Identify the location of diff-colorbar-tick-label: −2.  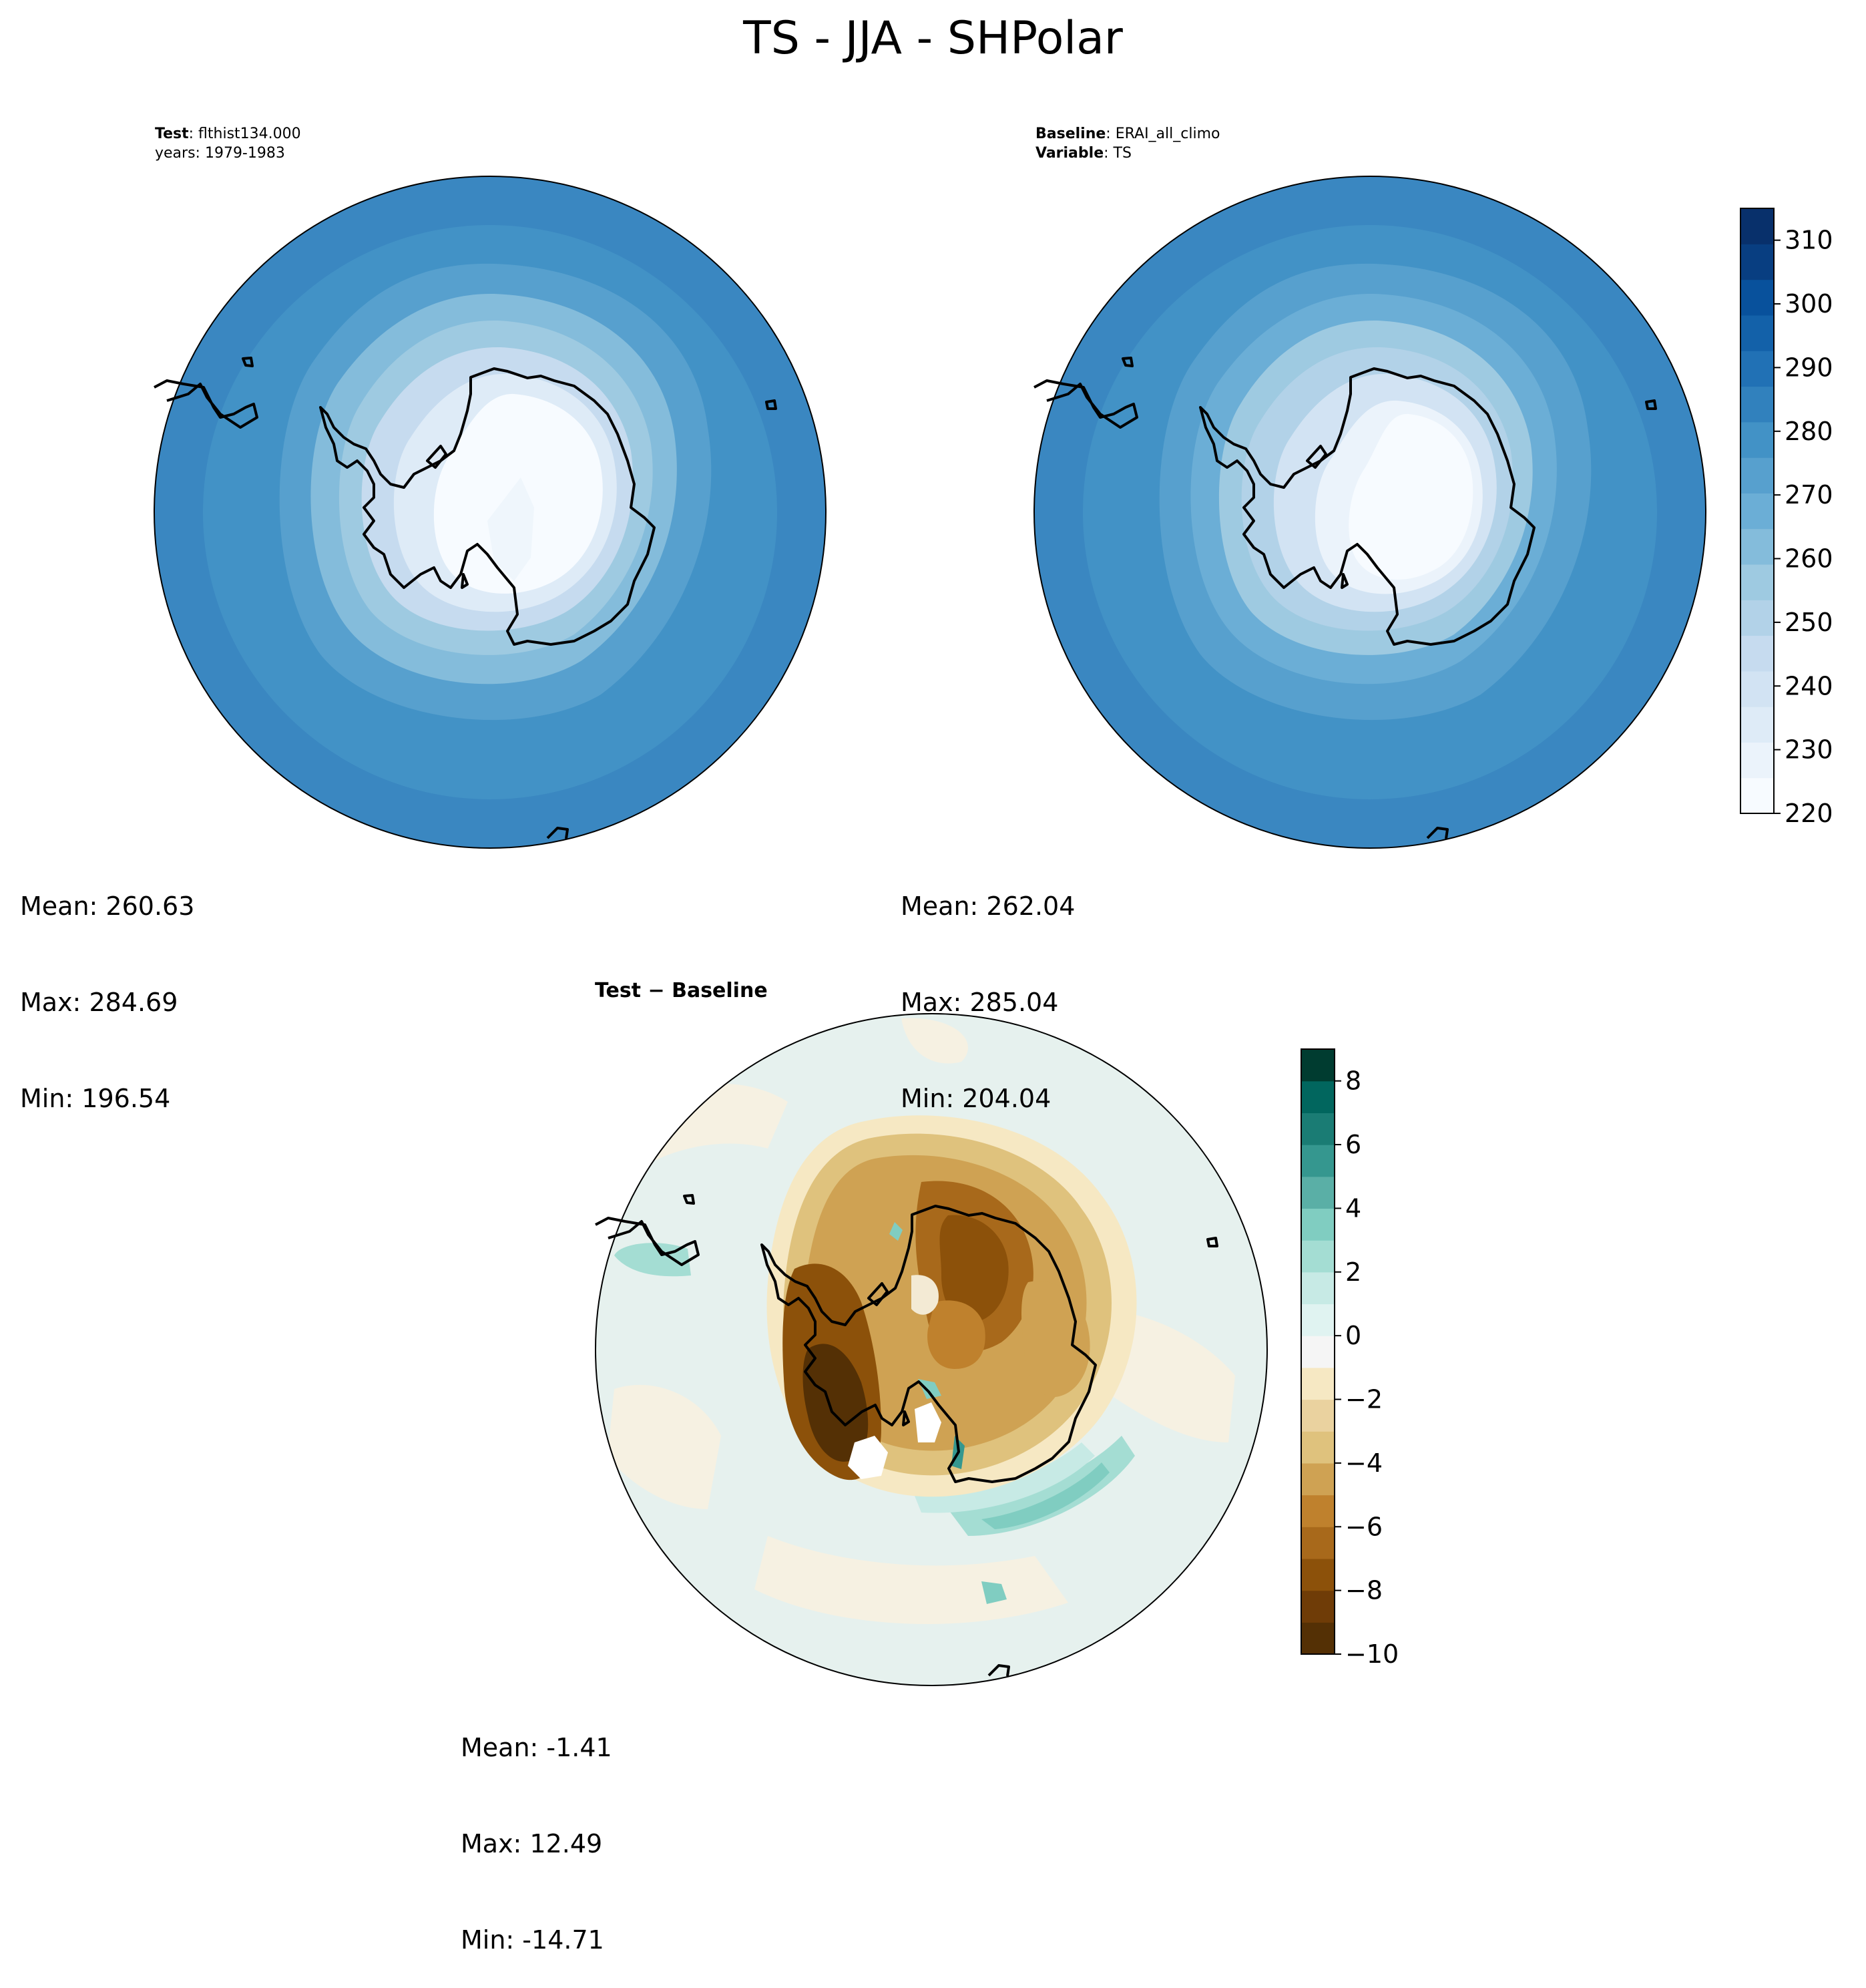
(1364, 1400).